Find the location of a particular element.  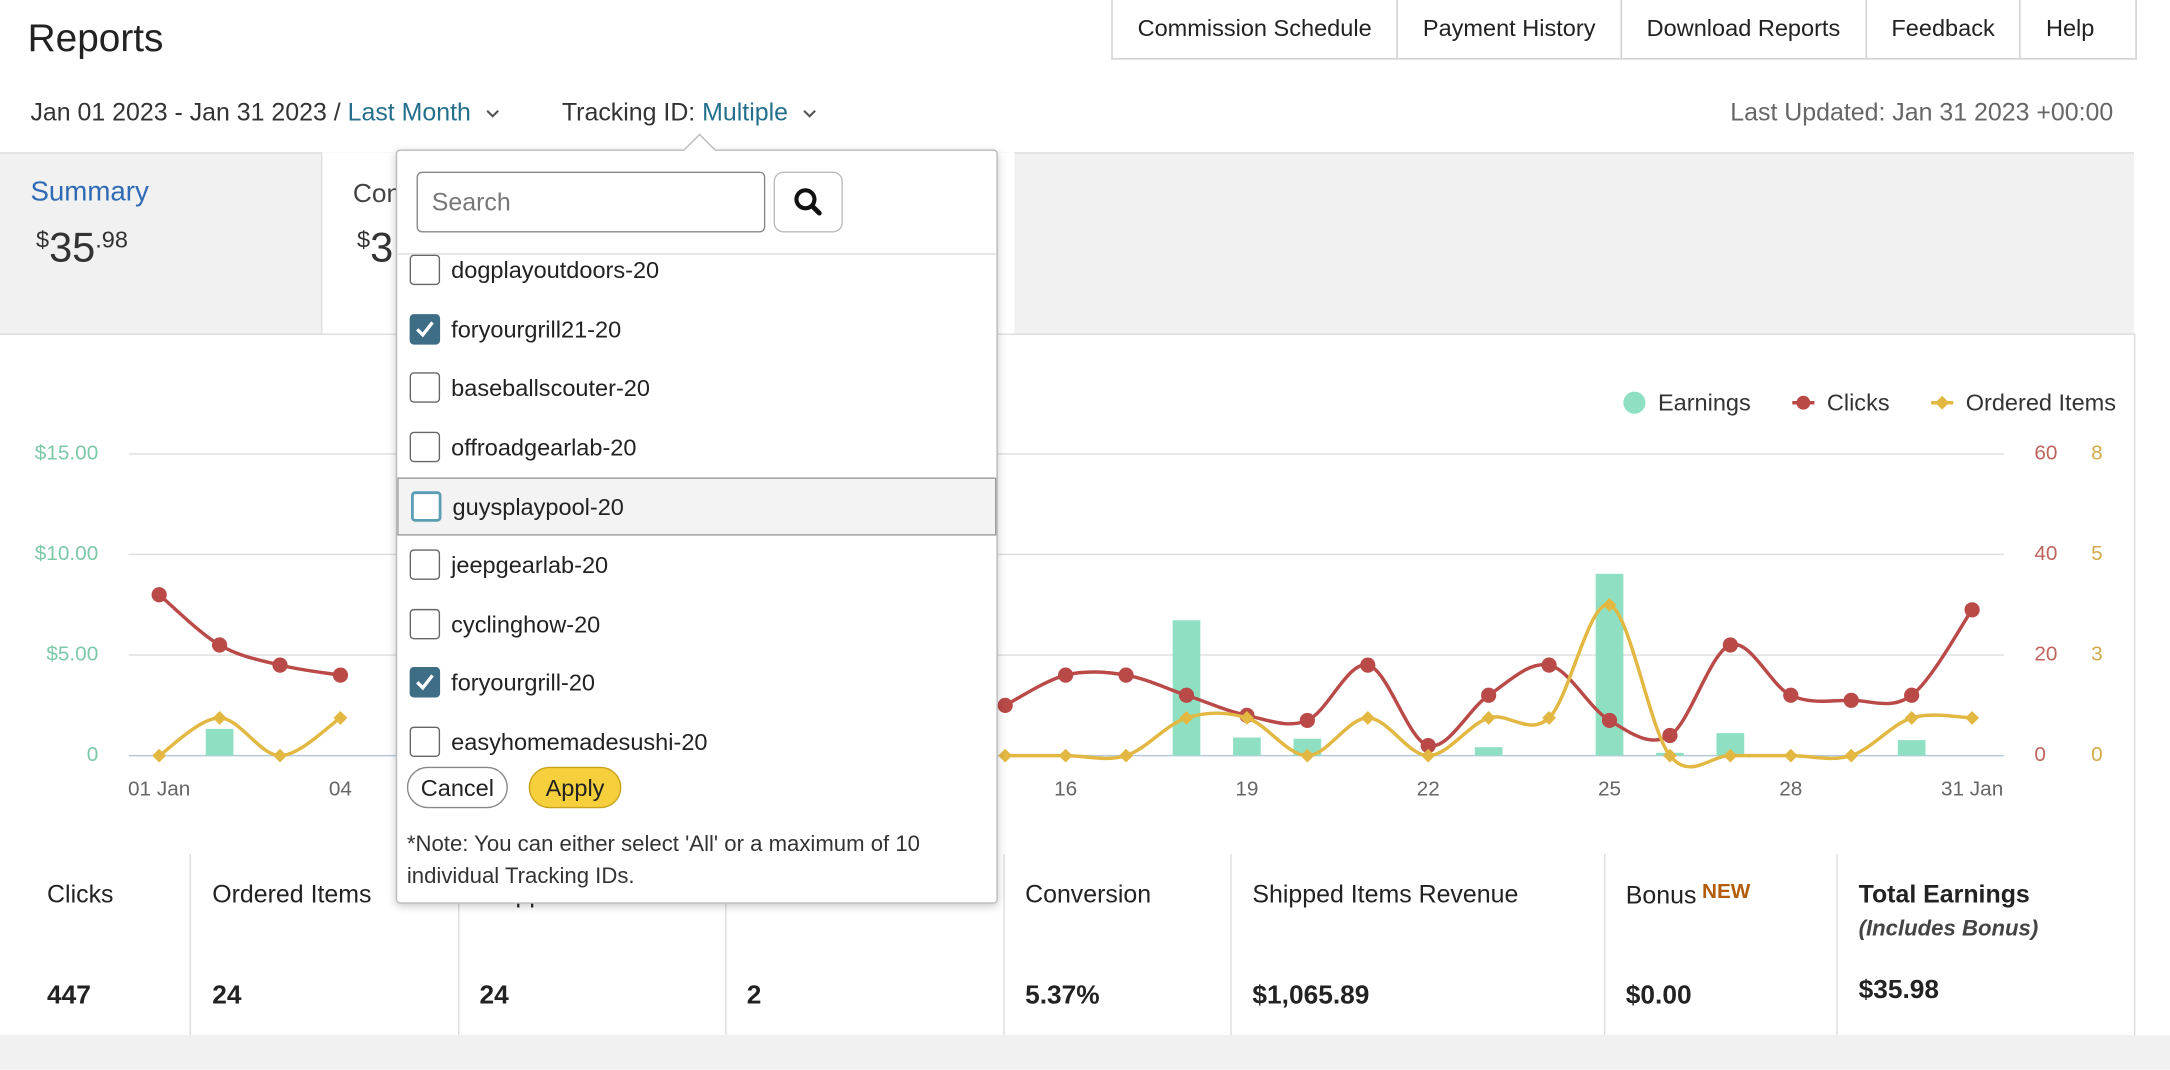

page-title: Reports is located at coordinates (95, 38).